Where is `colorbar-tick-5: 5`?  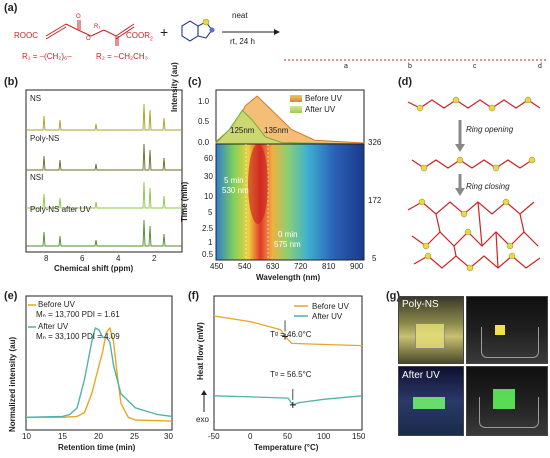 colorbar-tick-5: 5 is located at coordinates (374, 258).